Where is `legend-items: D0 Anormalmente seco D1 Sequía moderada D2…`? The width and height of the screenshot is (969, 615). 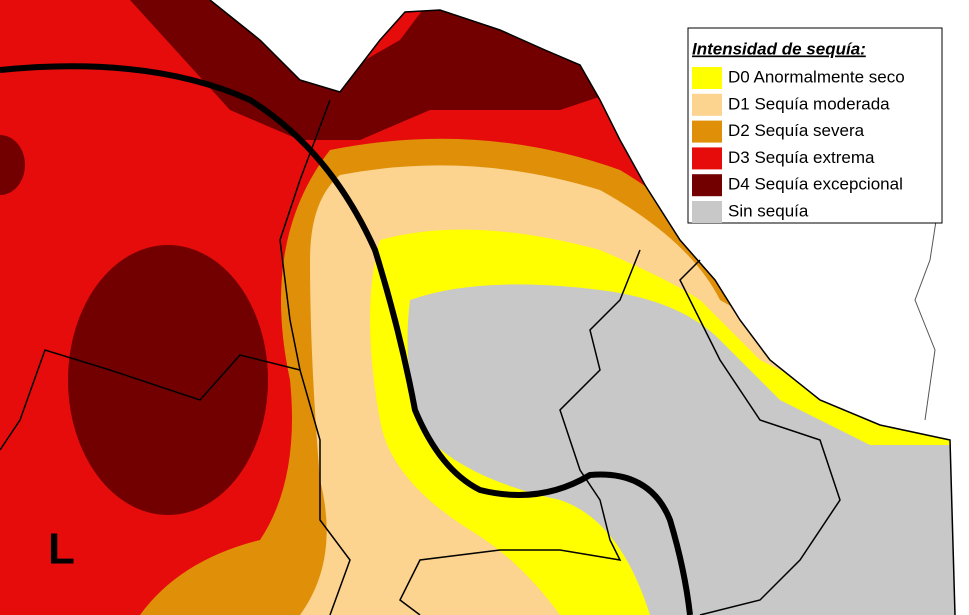 legend-items: D0 Anormalmente seco D1 Sequía moderada D2… is located at coordinates (798, 145).